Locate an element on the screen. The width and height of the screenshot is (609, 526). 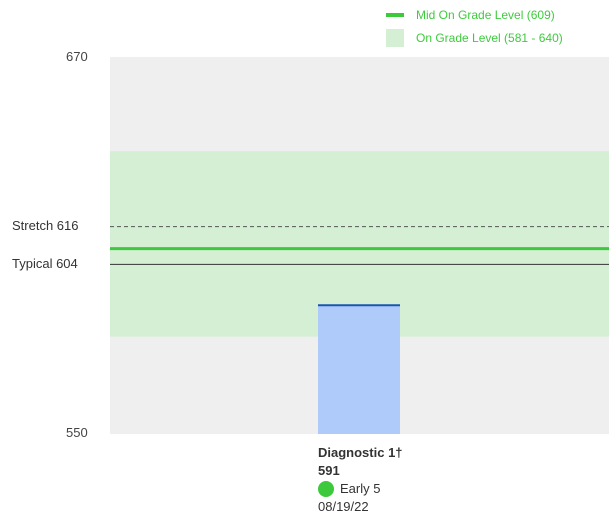
legend-item-mid: Mid On Grade Level (609) is located at coordinates (470, 15).